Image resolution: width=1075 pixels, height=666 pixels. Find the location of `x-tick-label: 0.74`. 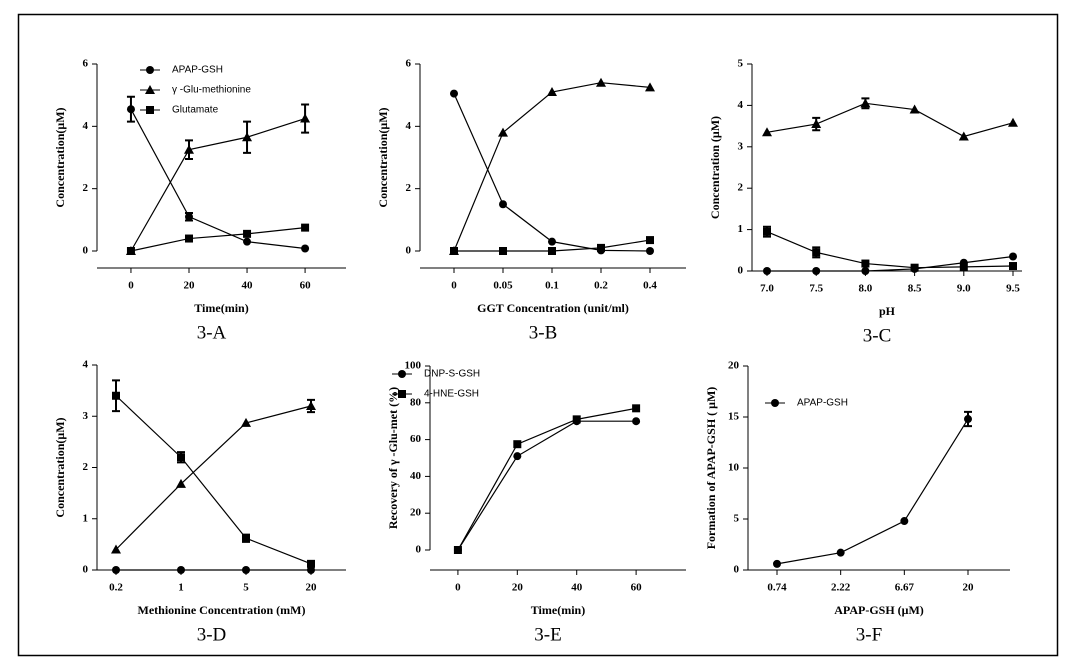

x-tick-label: 0.74 is located at coordinates (777, 588).